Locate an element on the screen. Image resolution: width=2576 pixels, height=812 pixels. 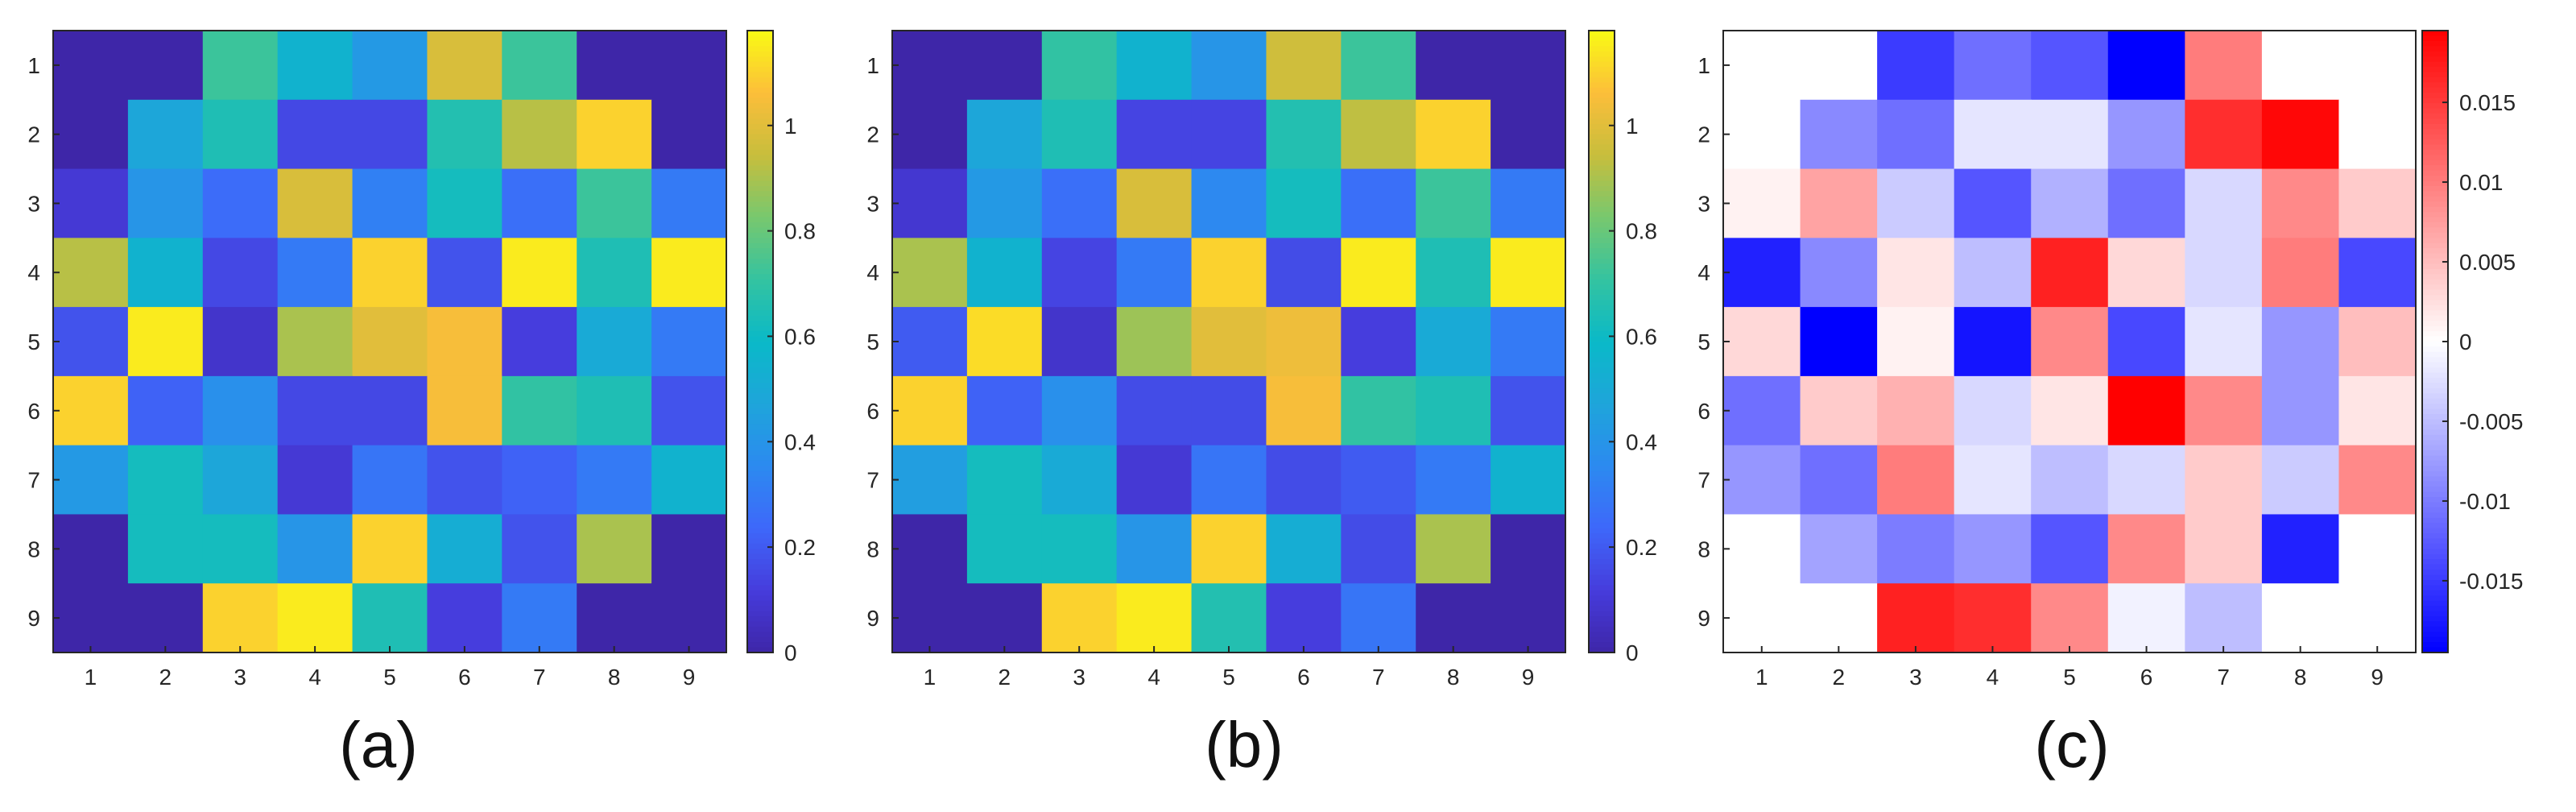
x-tick-label: 9 is located at coordinates (689, 677).